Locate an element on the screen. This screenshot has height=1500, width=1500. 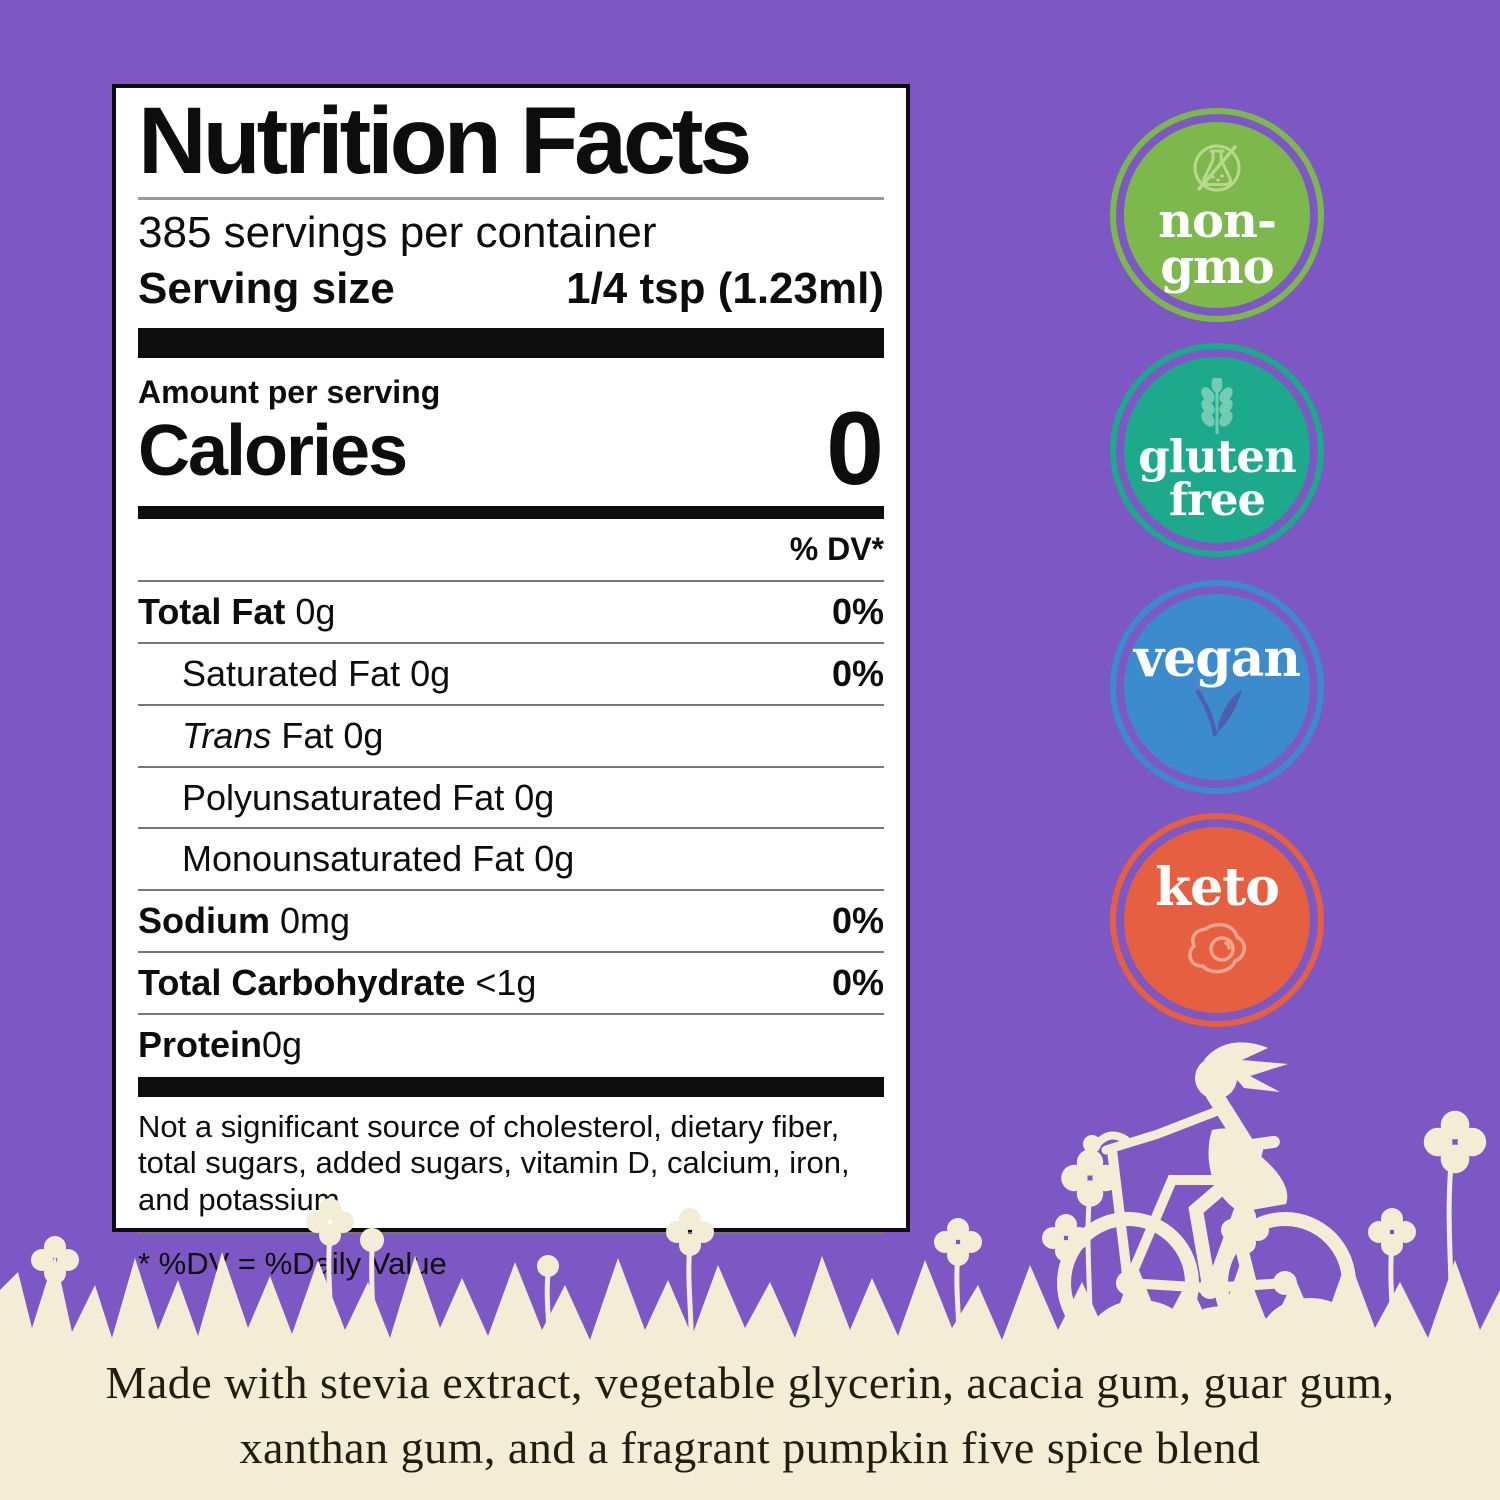
serving-size-label: Serving size is located at coordinates (266, 288).